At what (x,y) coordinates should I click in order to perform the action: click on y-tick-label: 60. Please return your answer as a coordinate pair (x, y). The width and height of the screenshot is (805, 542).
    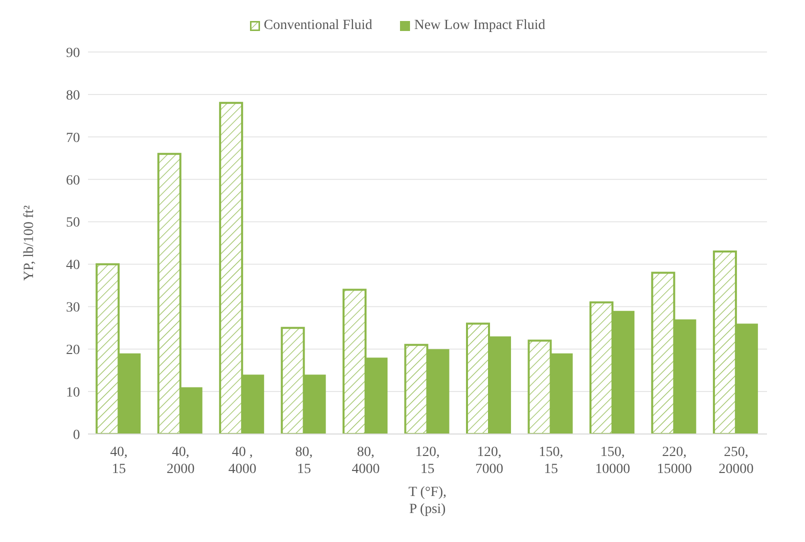
    Looking at the image, I should click on (73, 180).